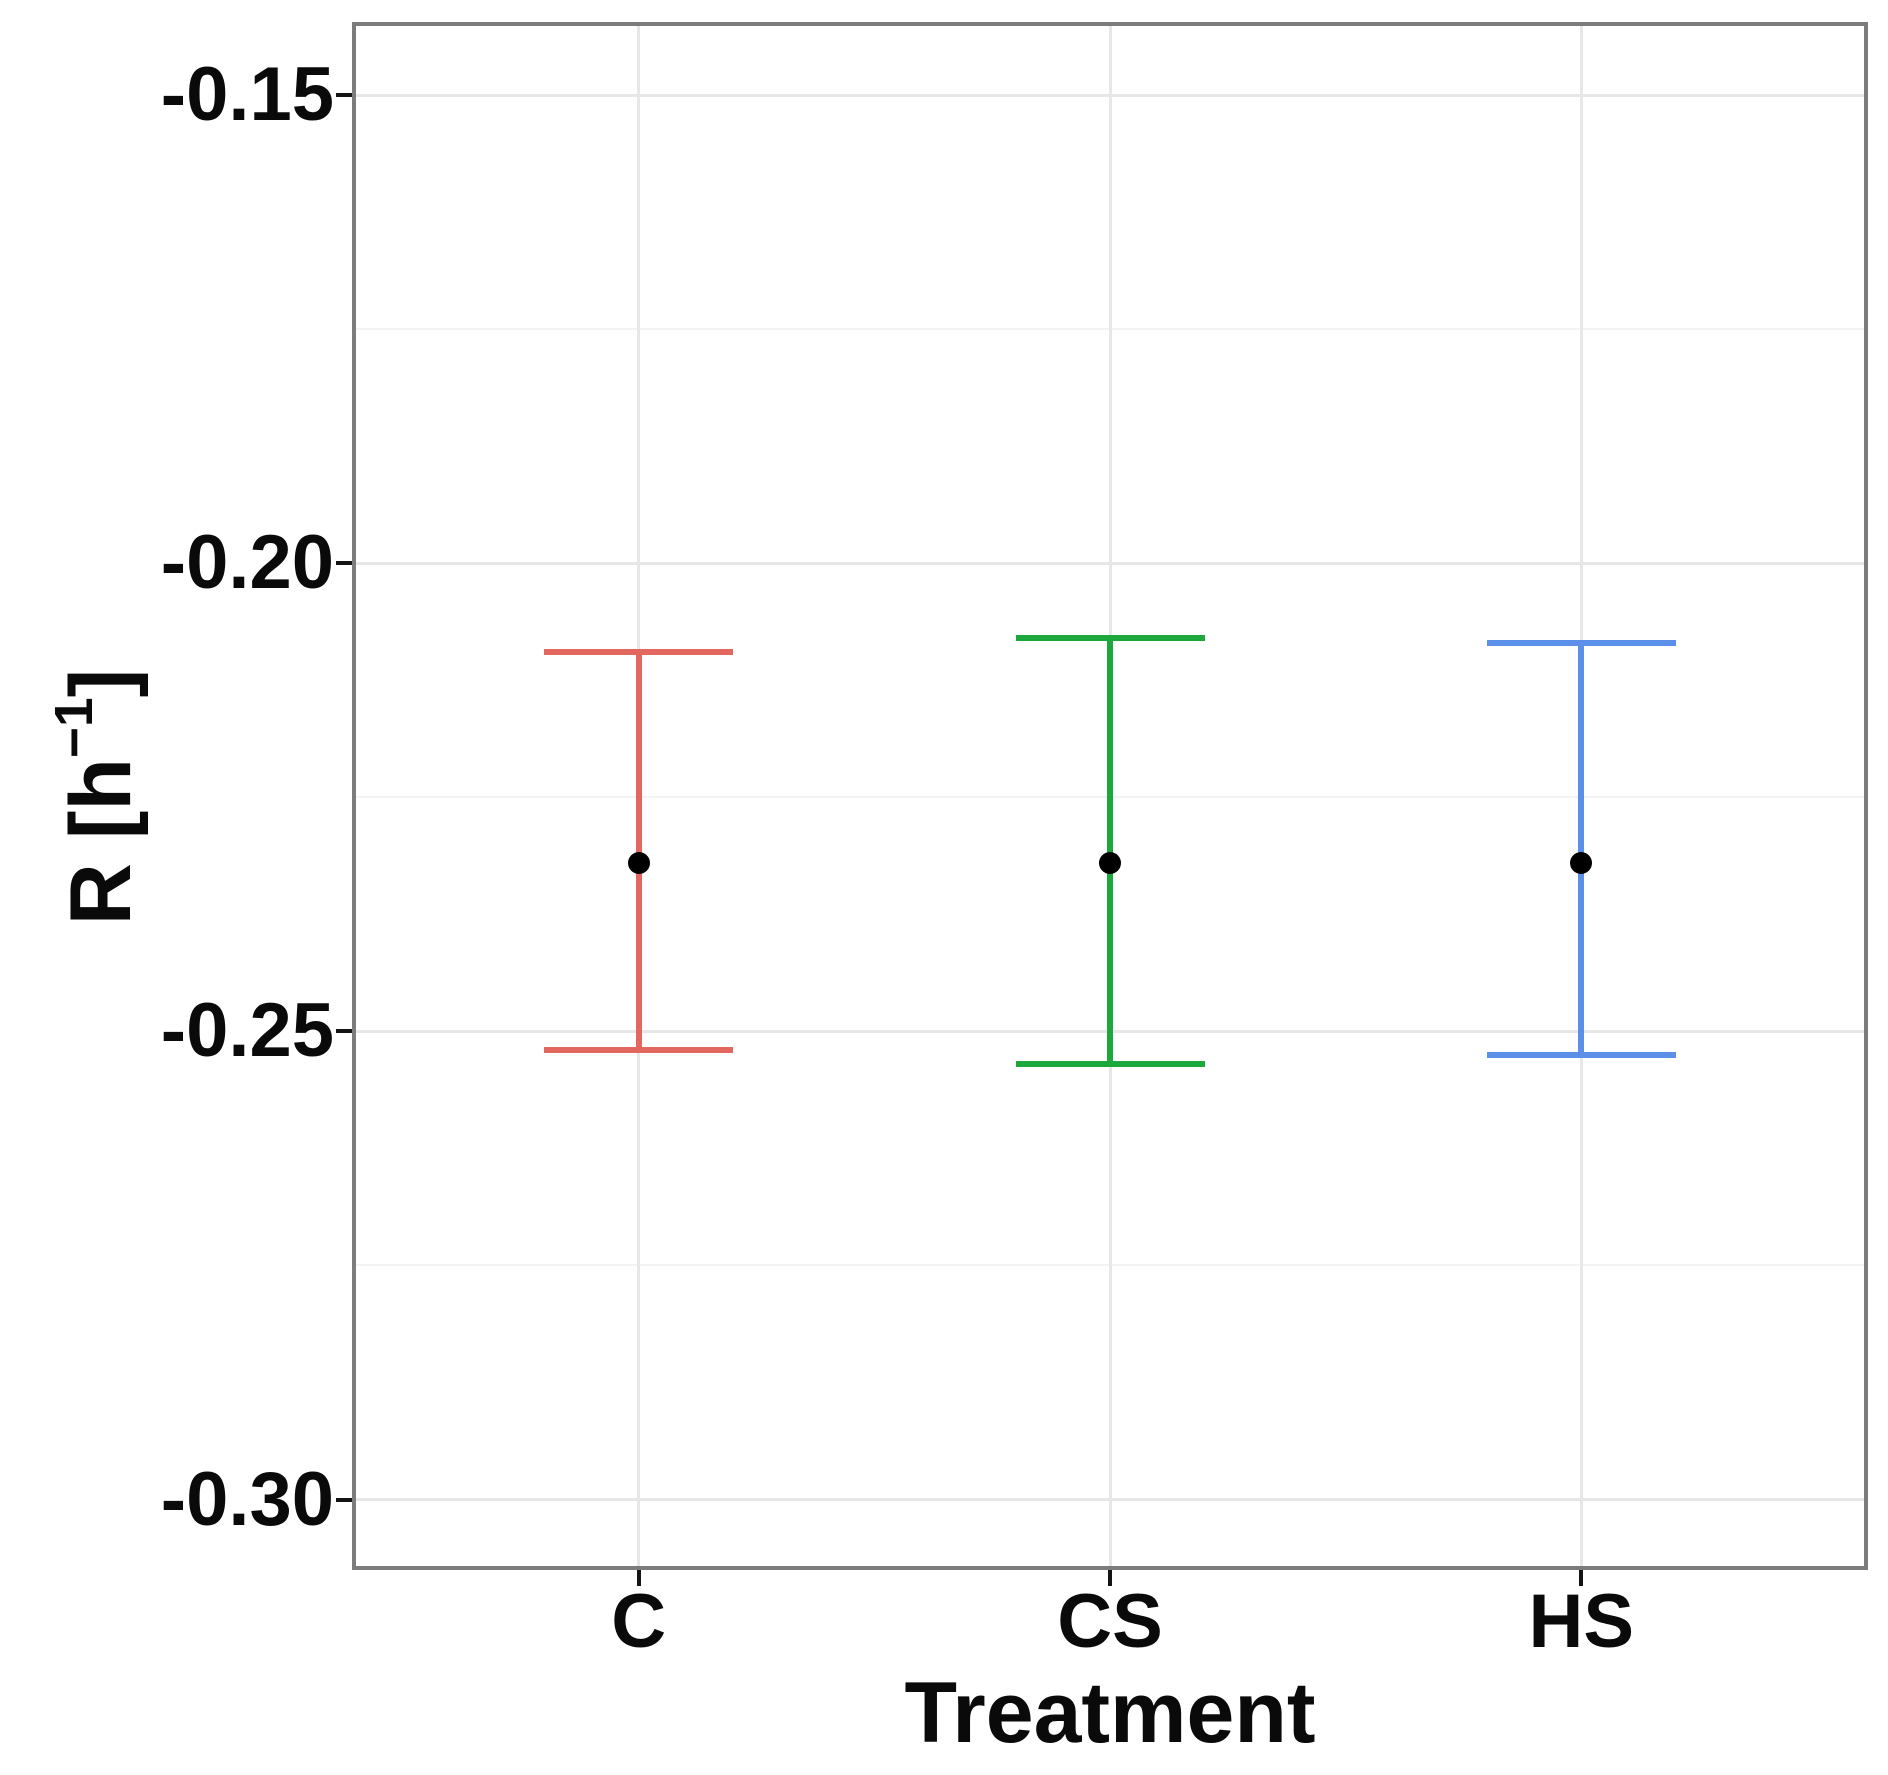 This screenshot has width=1888, height=1775. What do you see at coordinates (247, 95) in the screenshot?
I see `y-tick-label: -0.15` at bounding box center [247, 95].